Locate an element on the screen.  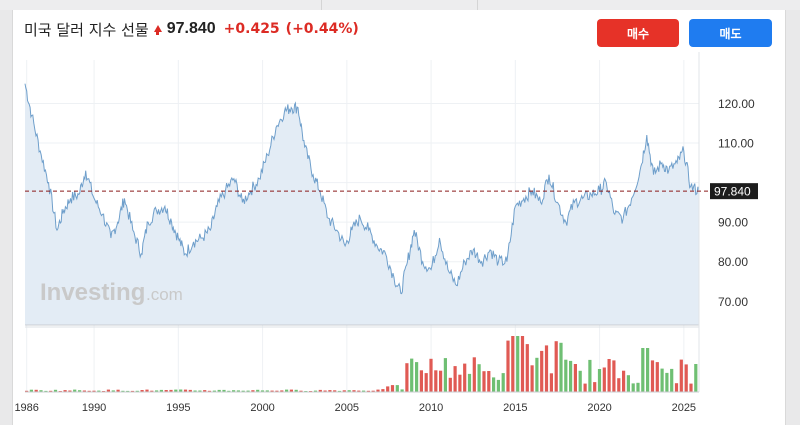
y-tick-label: 110.00 is located at coordinates (736, 144).